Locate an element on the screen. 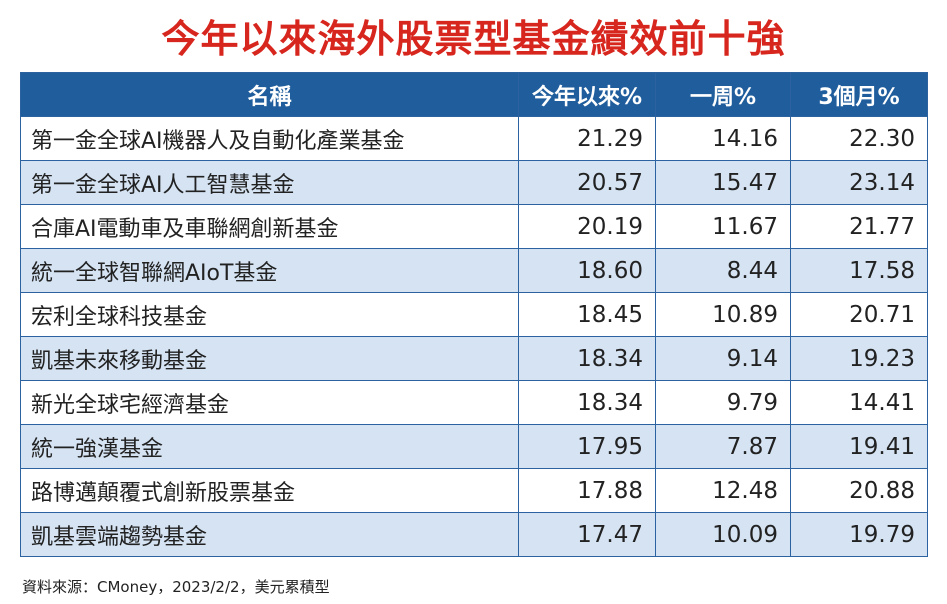  return-value: 15.47 is located at coordinates (723, 182).